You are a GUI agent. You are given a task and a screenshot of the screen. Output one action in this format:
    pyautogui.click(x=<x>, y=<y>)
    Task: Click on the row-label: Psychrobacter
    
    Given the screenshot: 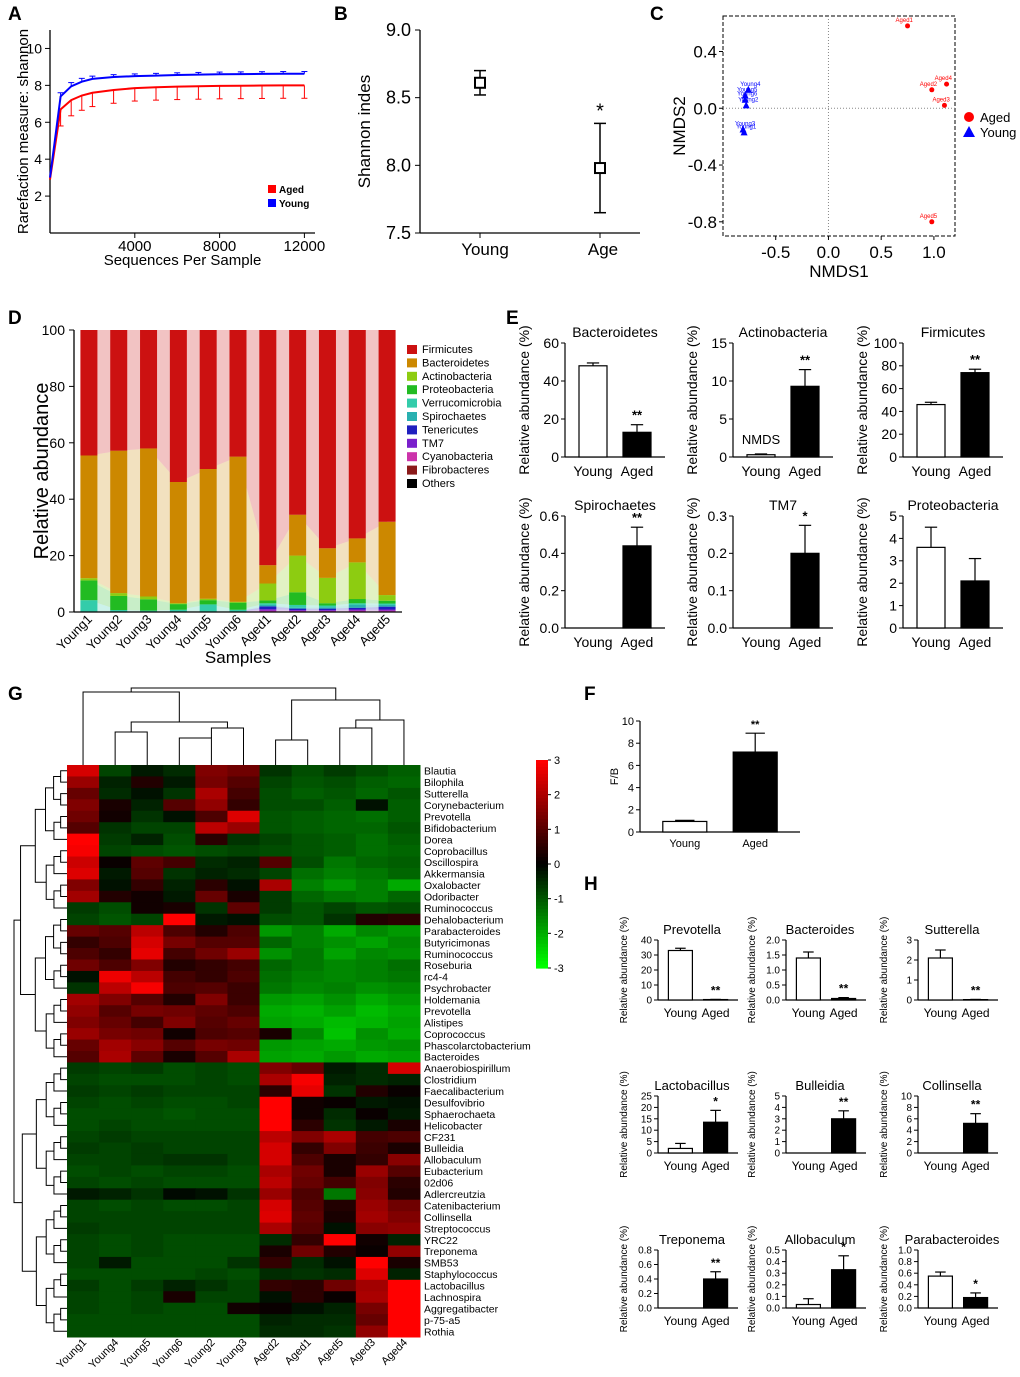 What is the action you would take?
    pyautogui.click(x=458, y=989)
    